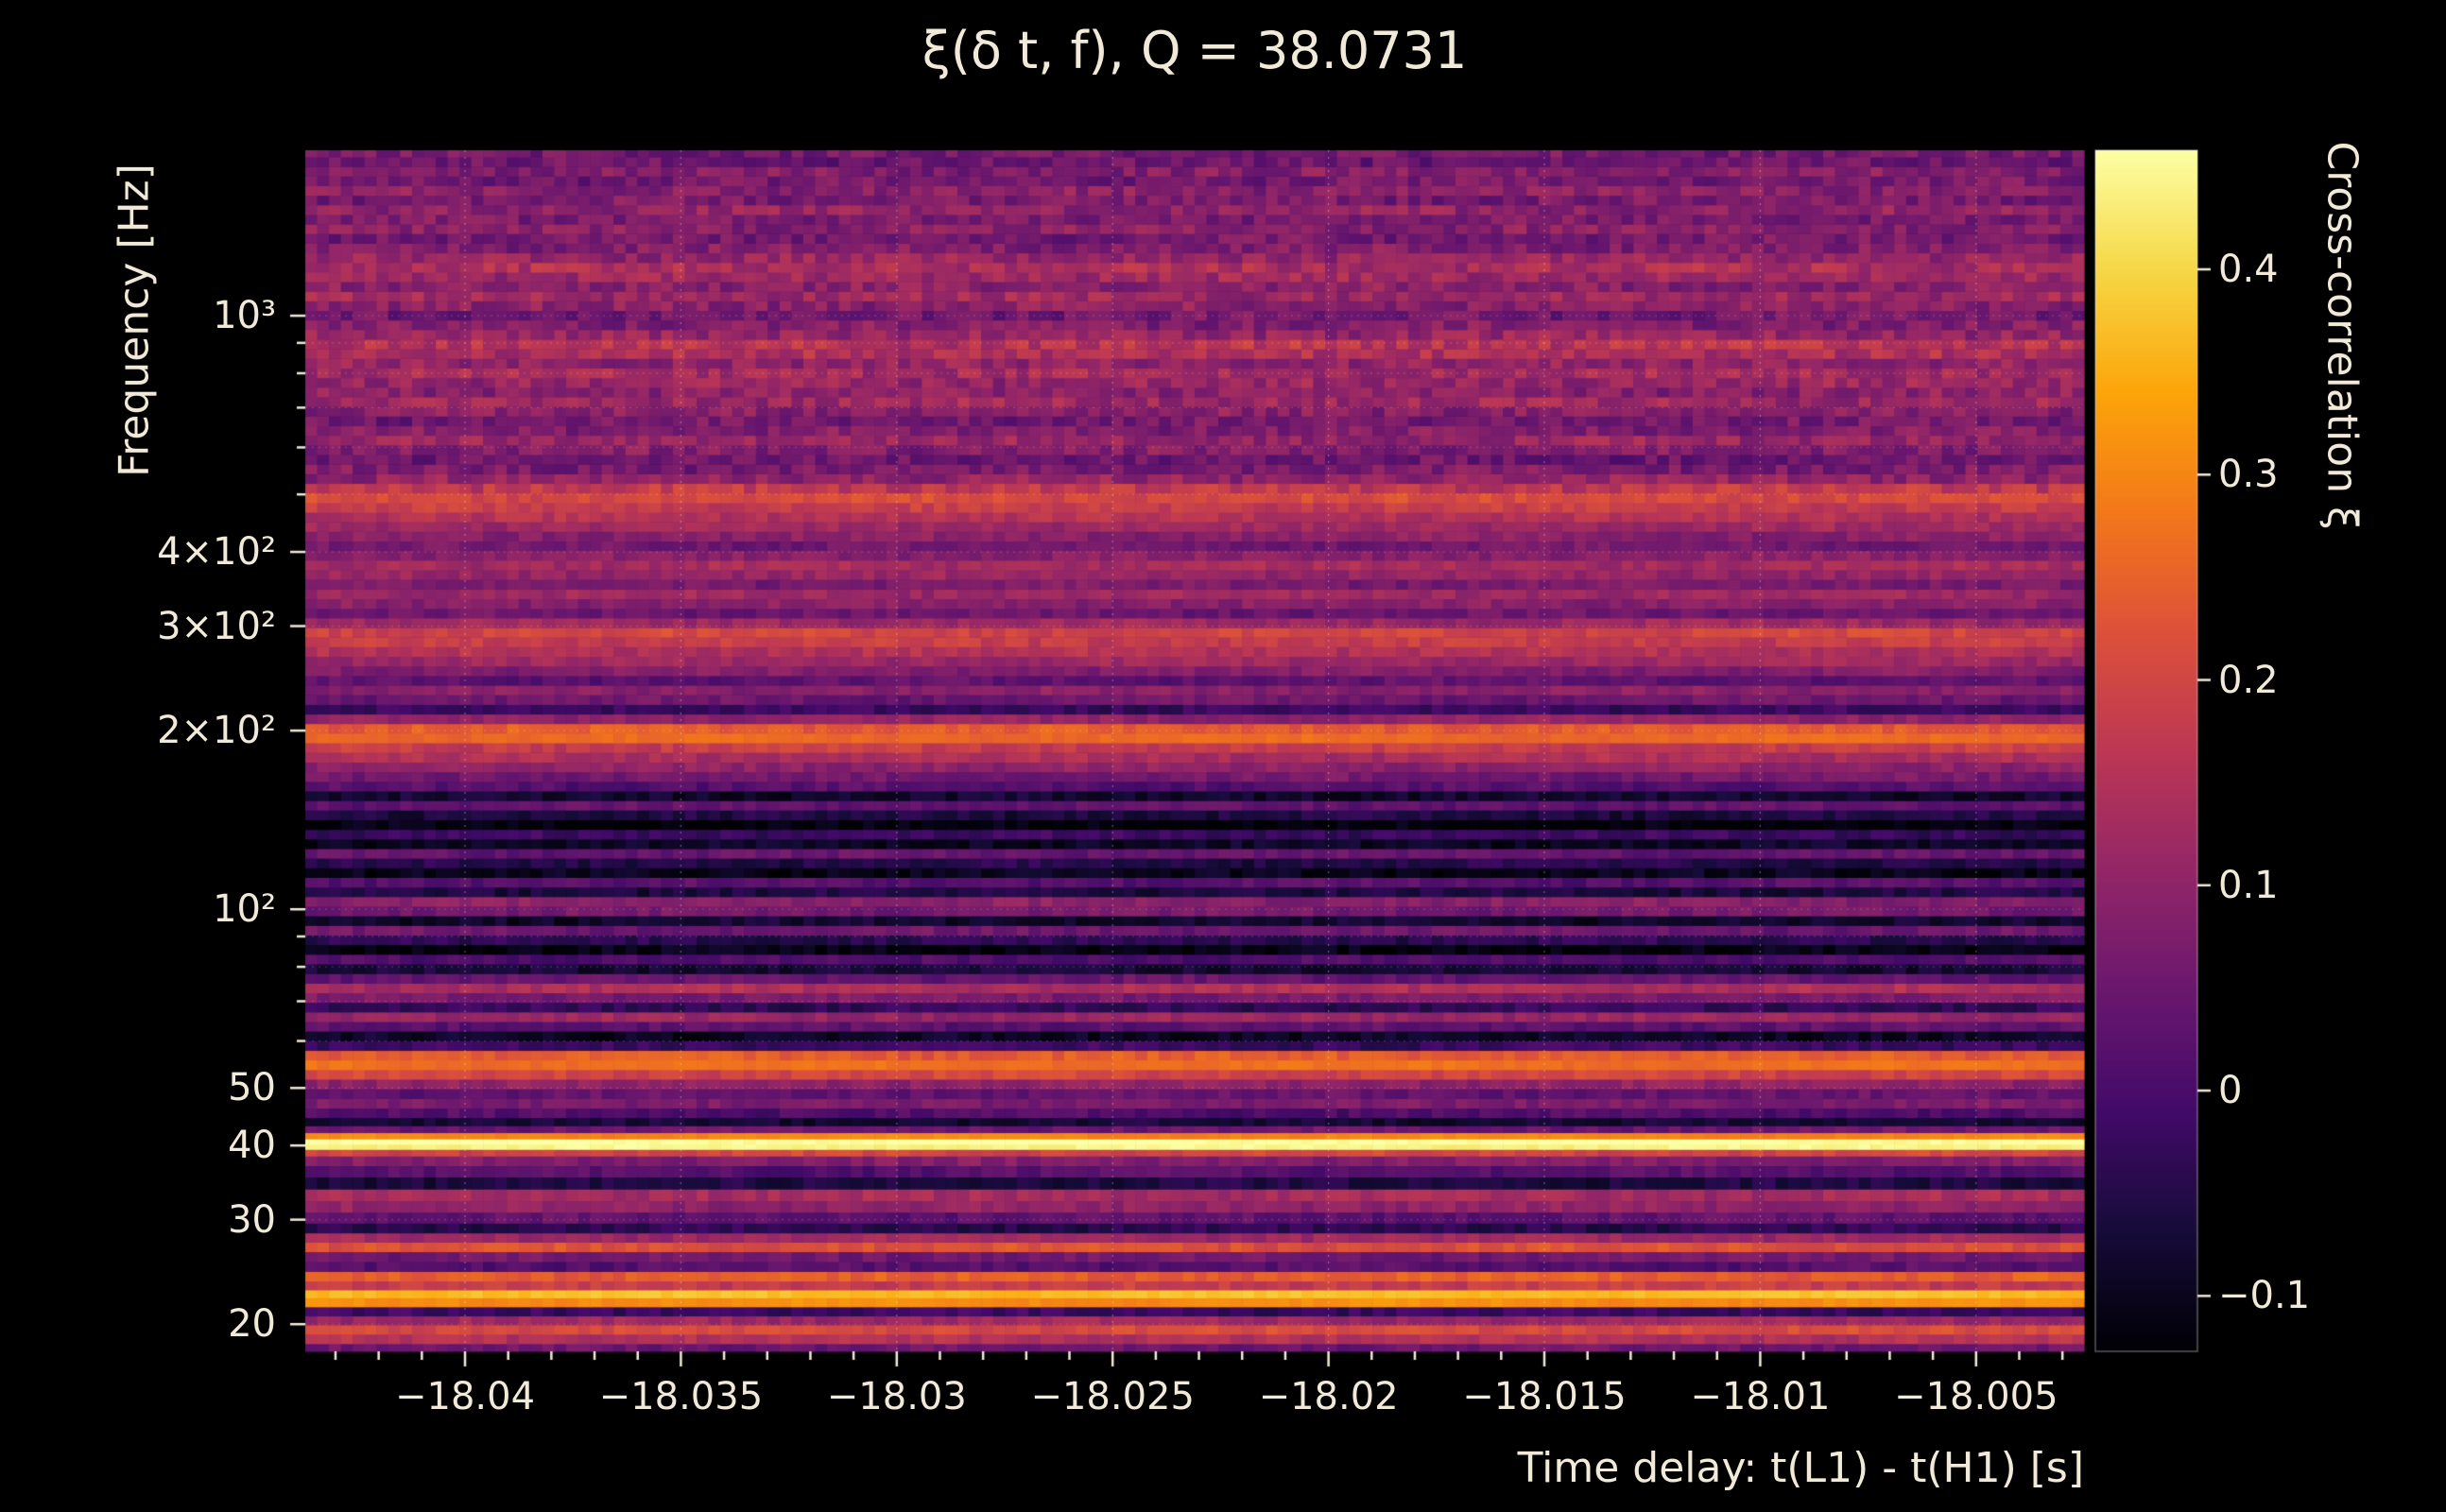  I want to click on x-tick-label: −18.03, so click(896, 1396).